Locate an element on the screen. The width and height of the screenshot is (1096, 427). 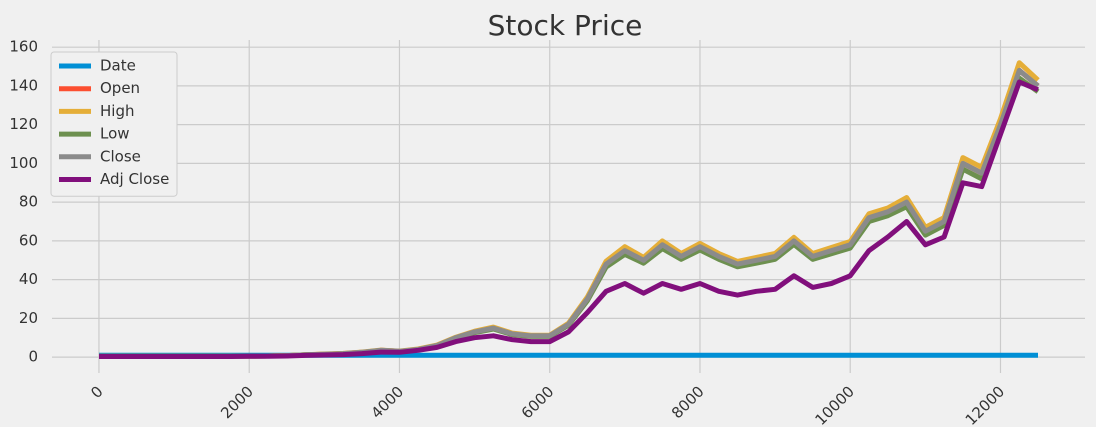
y-tick-label: 60 is located at coordinates (28, 240).